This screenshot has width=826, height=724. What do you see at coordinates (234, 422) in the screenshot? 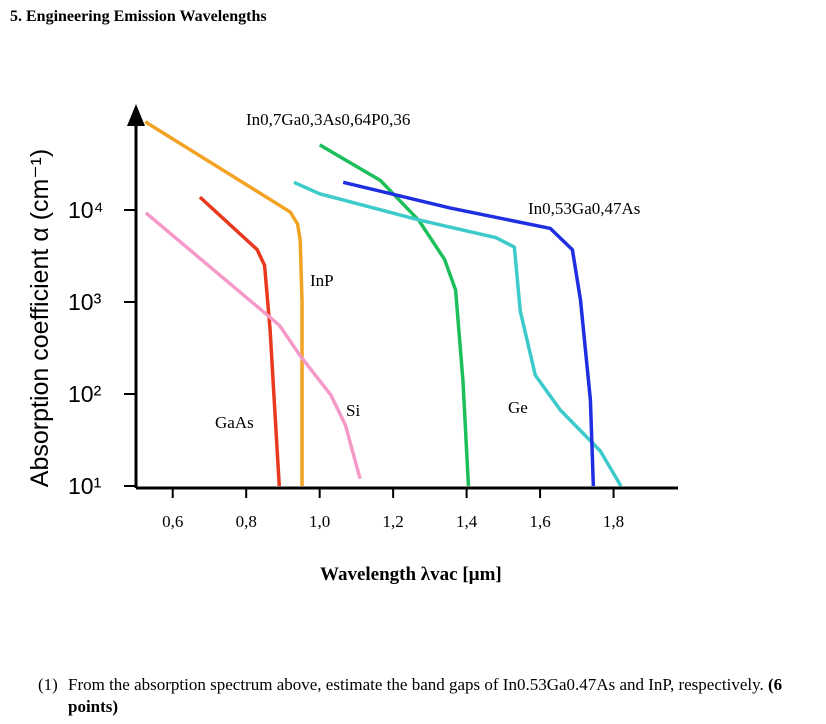
I see `series-label: GaAs` at bounding box center [234, 422].